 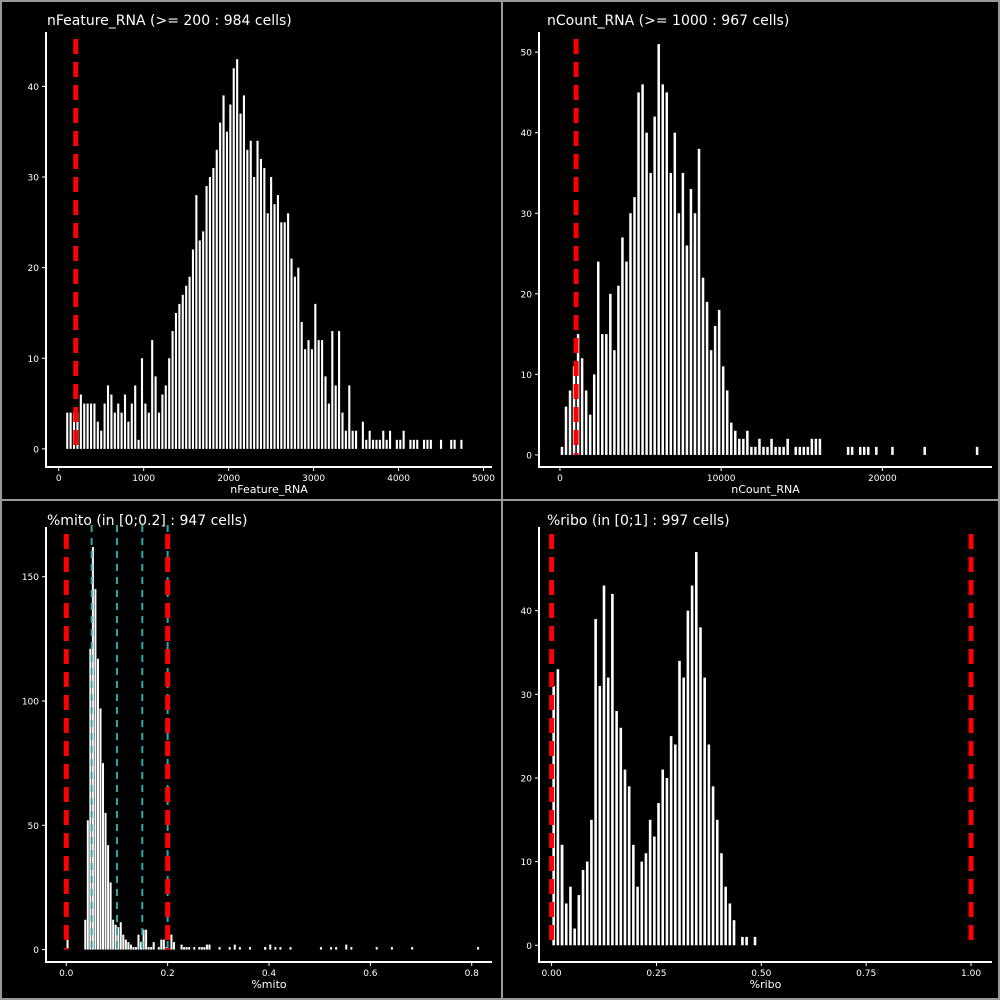 What do you see at coordinates (529, 456) in the screenshot?
I see `y-tick-label: 0` at bounding box center [529, 456].